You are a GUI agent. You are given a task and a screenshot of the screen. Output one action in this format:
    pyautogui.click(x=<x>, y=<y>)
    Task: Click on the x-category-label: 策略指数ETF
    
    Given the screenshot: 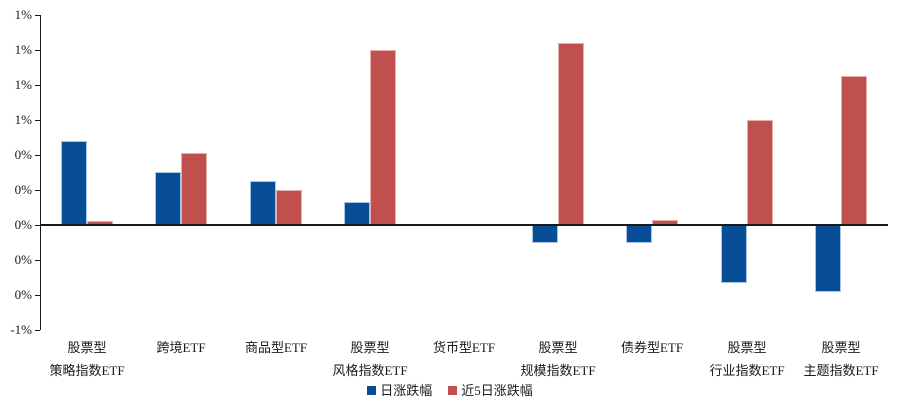 What is the action you would take?
    pyautogui.click(x=87, y=370)
    